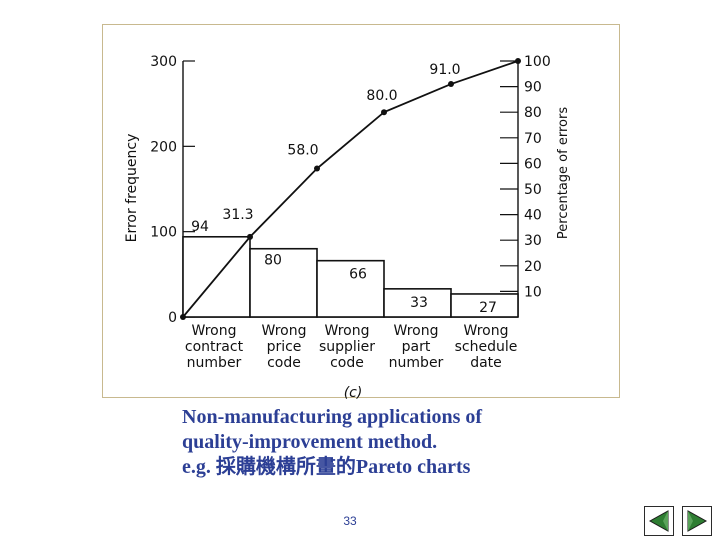 The height and width of the screenshot is (540, 720). Describe the element at coordinates (332, 417) in the screenshot. I see `caption-line-1: Non-manufacturing applications of` at that location.